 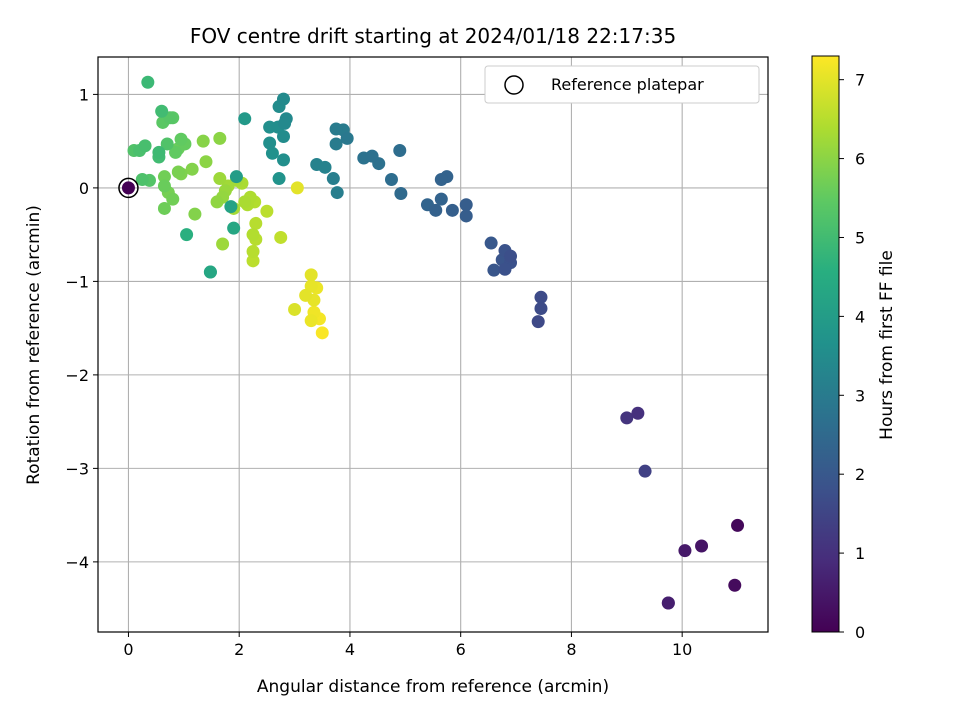 What do you see at coordinates (77, 562) in the screenshot?
I see `y-tick-label: −4` at bounding box center [77, 562].